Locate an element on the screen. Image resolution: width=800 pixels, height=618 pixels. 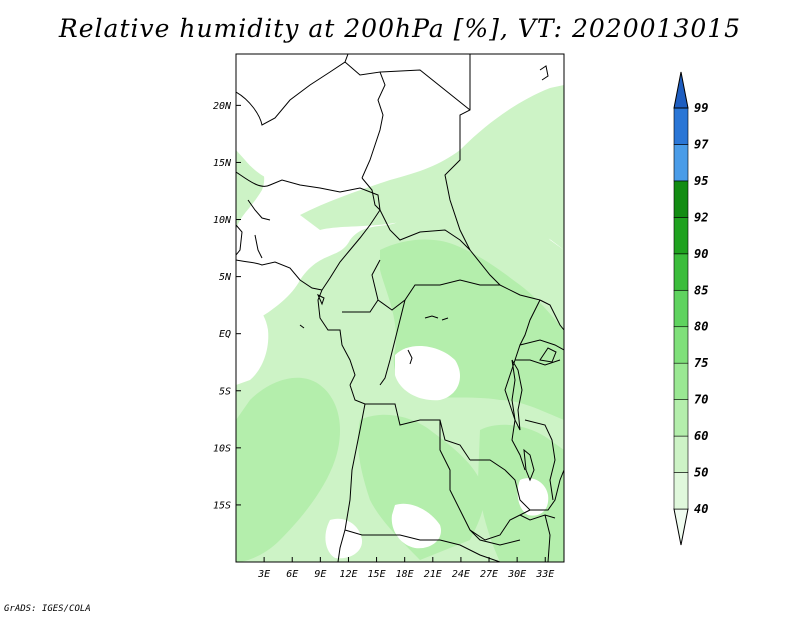
x-tick-label: 12E is located at coordinates (348, 574).